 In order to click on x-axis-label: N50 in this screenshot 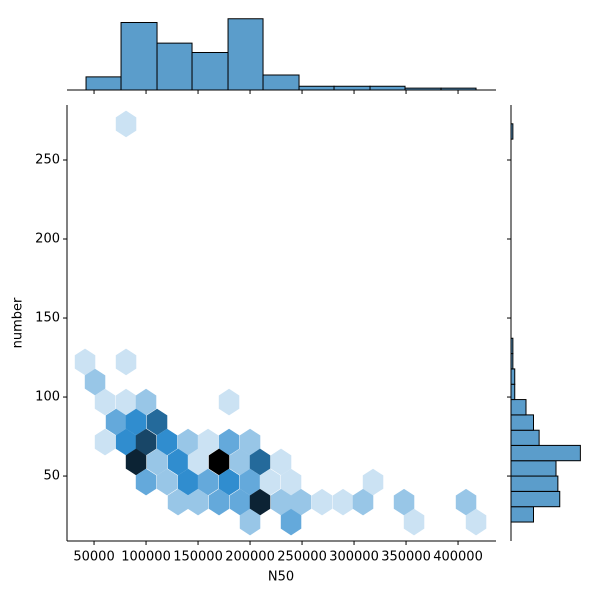, I will do `click(281, 577)`.